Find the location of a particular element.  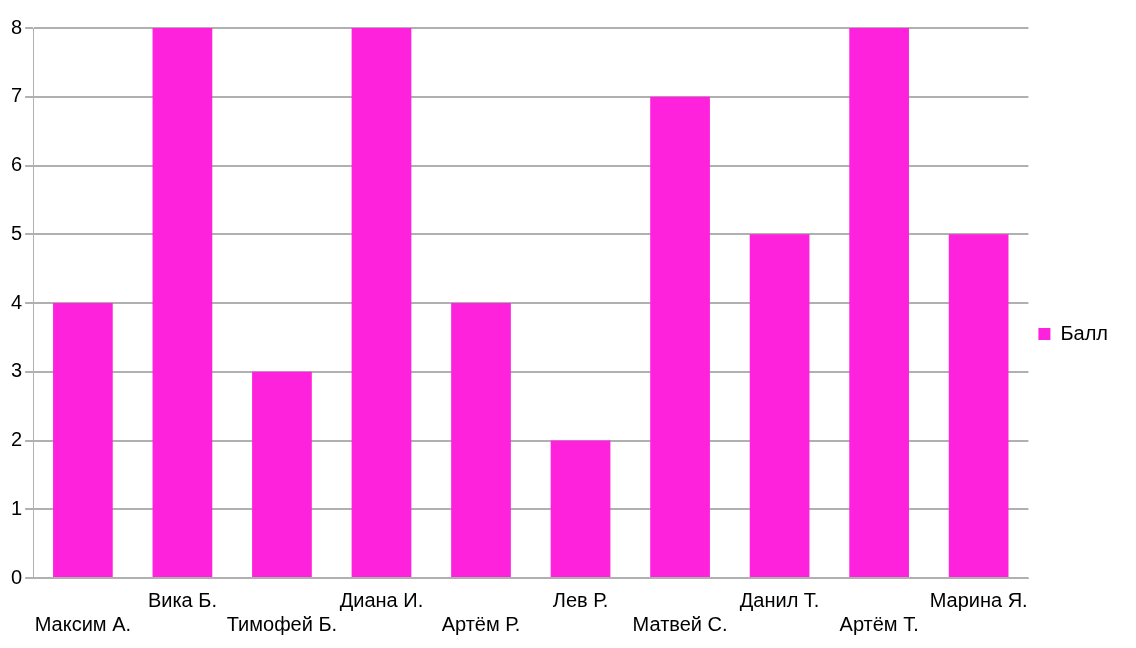

y-tick-label: 3 is located at coordinates (17, 370).